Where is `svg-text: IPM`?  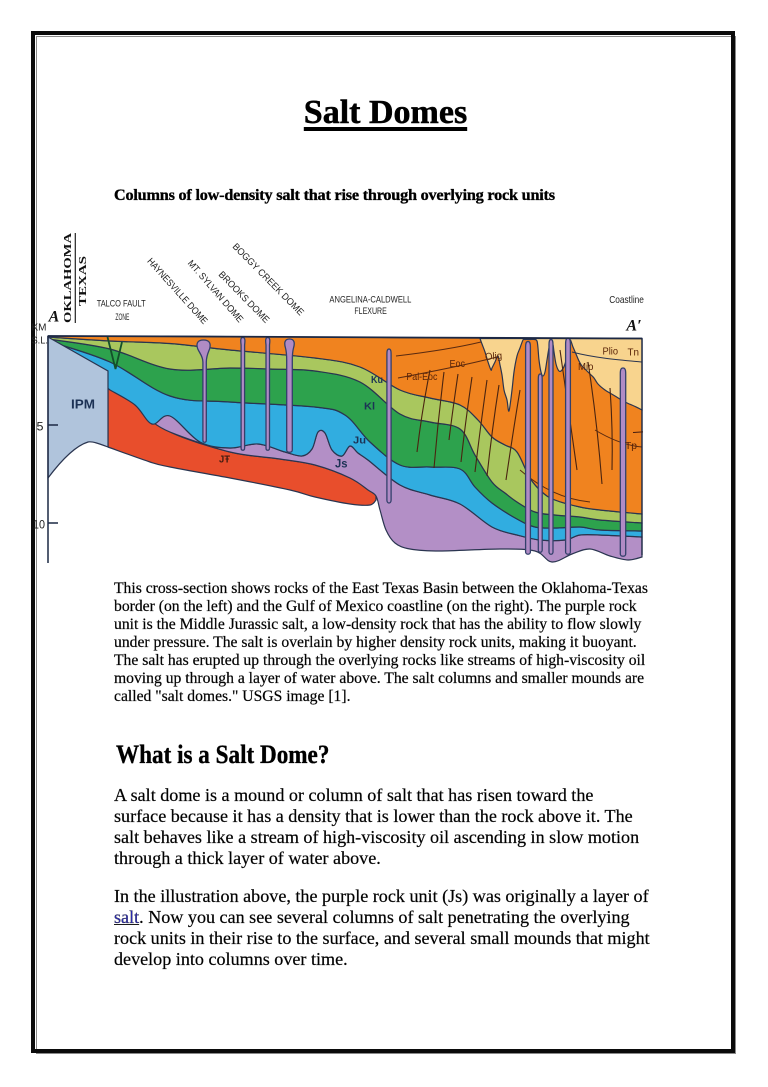 svg-text: IPM is located at coordinates (83, 405).